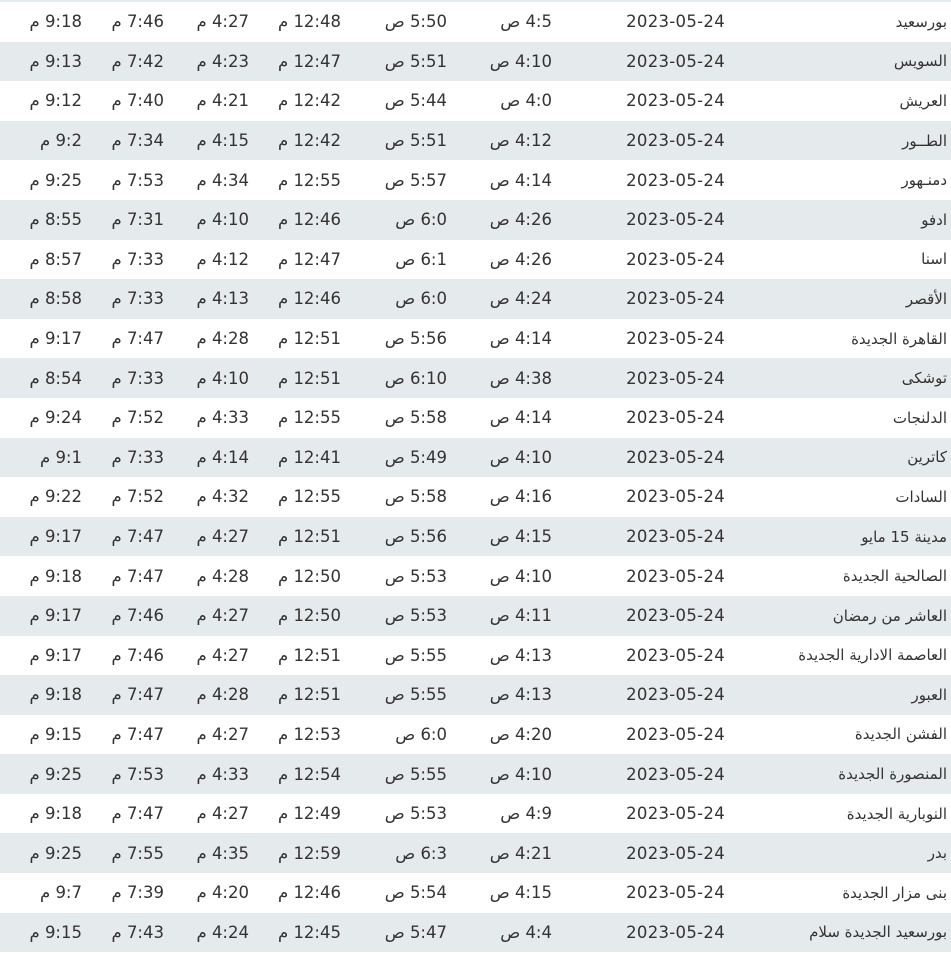  Describe the element at coordinates (45, 932) in the screenshot. I see `isha-cell: 9:15 م` at that location.